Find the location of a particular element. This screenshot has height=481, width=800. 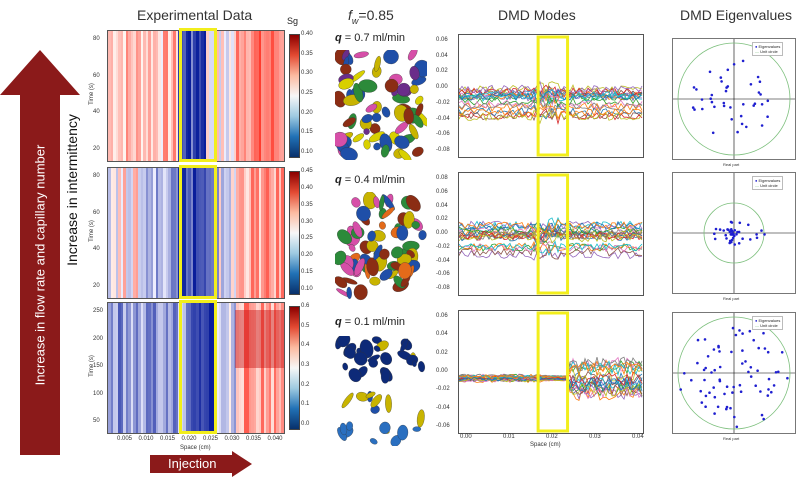

q-value: = 0.1 ml/min is located at coordinates (373, 322).